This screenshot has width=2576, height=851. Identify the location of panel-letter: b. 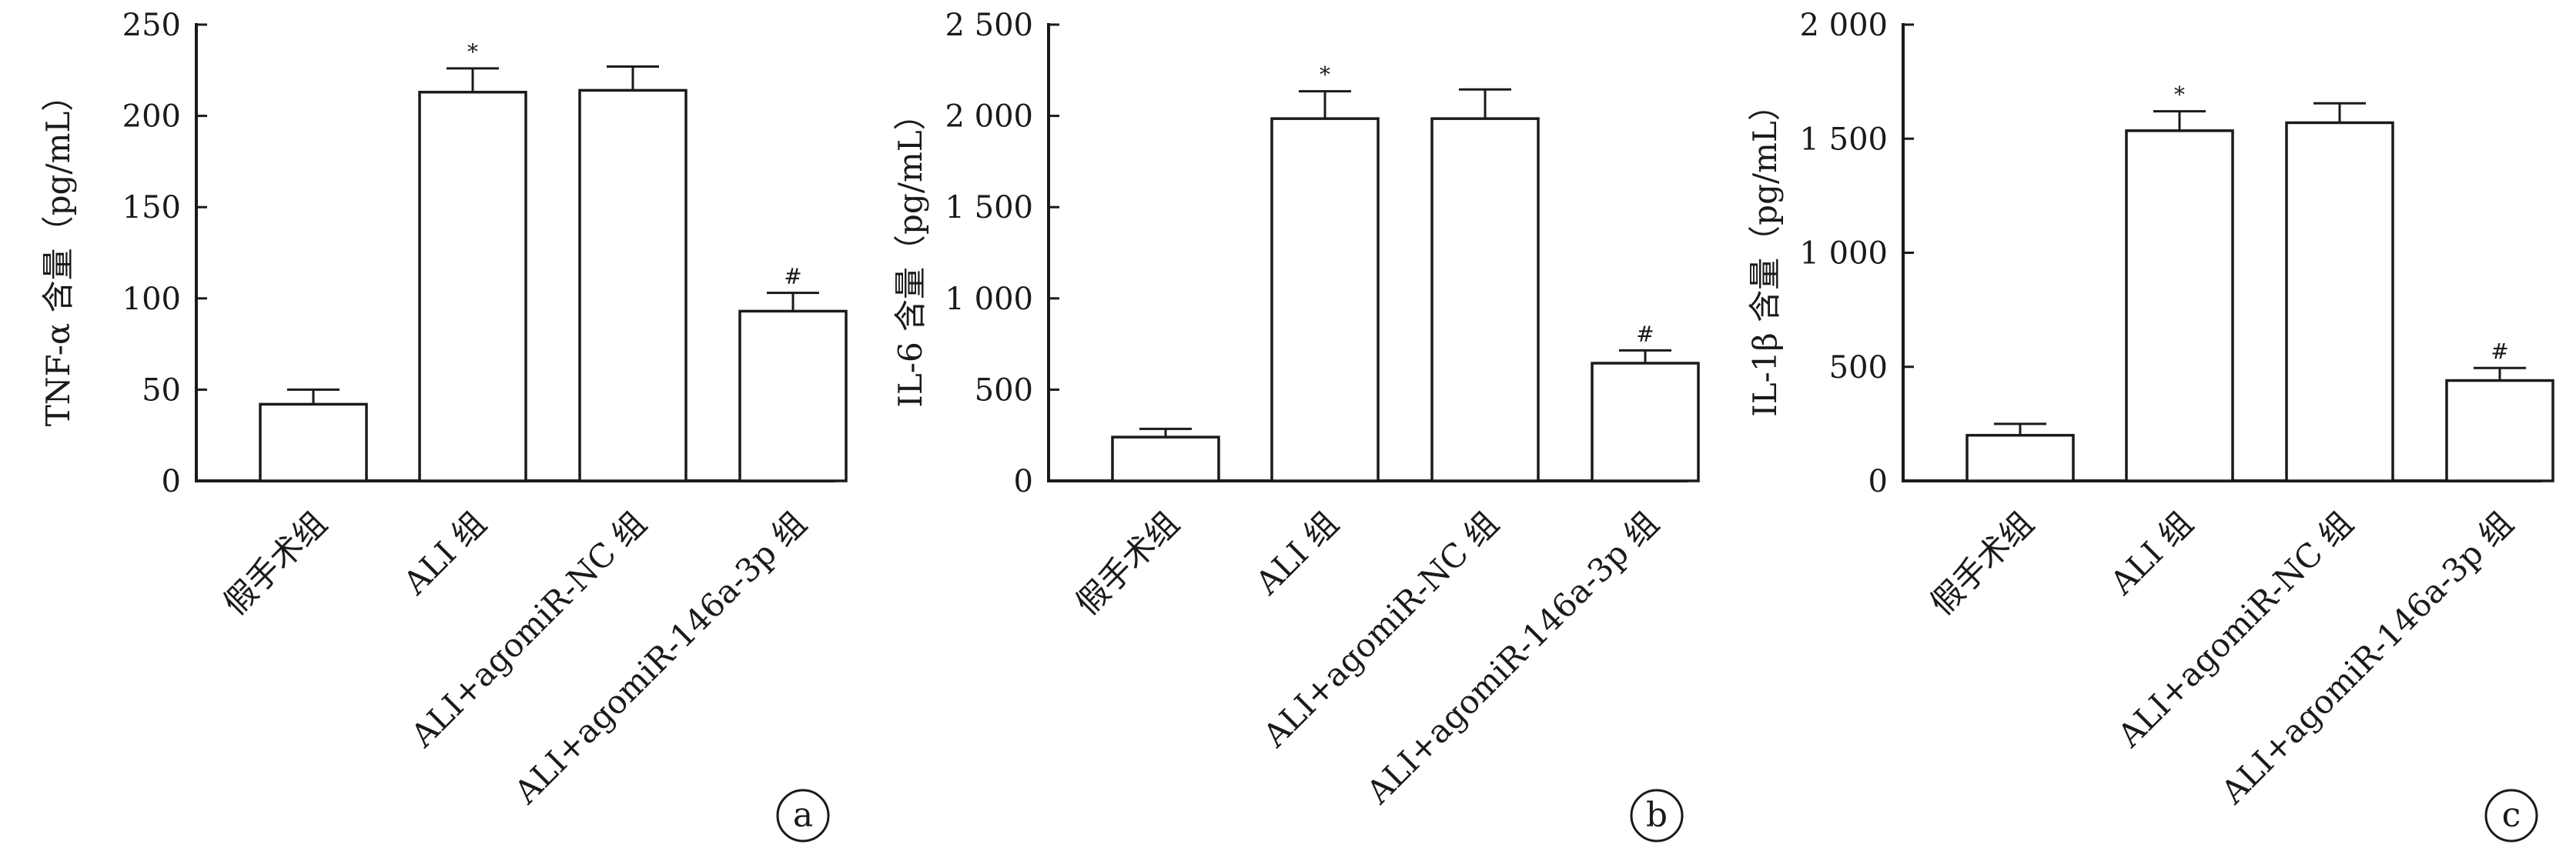
(1657, 815).